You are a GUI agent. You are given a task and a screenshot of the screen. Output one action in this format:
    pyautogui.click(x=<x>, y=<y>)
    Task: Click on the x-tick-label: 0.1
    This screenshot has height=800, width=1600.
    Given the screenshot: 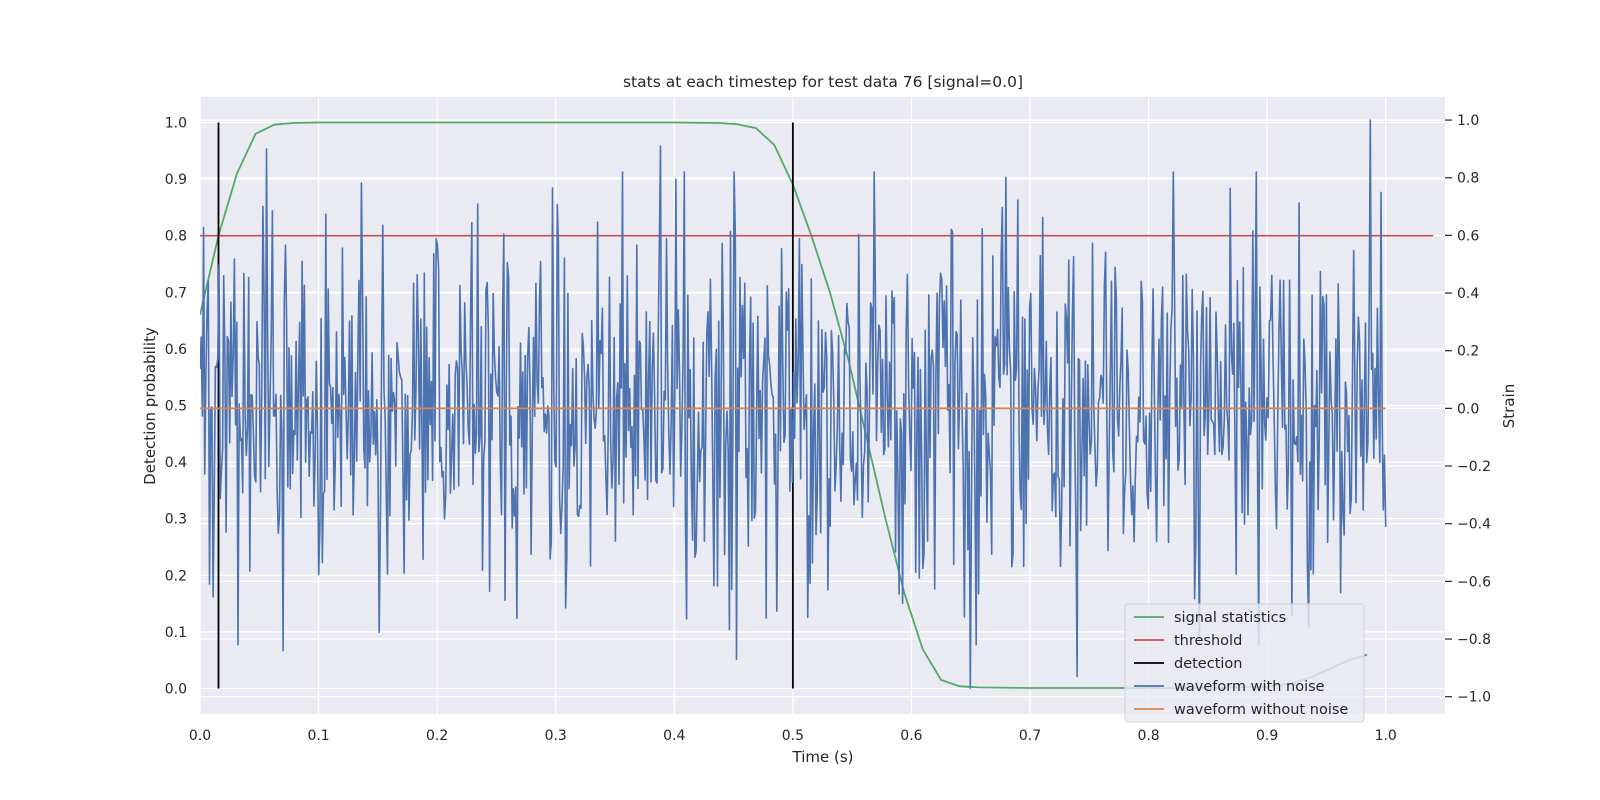 What is the action you would take?
    pyautogui.click(x=318, y=736)
    